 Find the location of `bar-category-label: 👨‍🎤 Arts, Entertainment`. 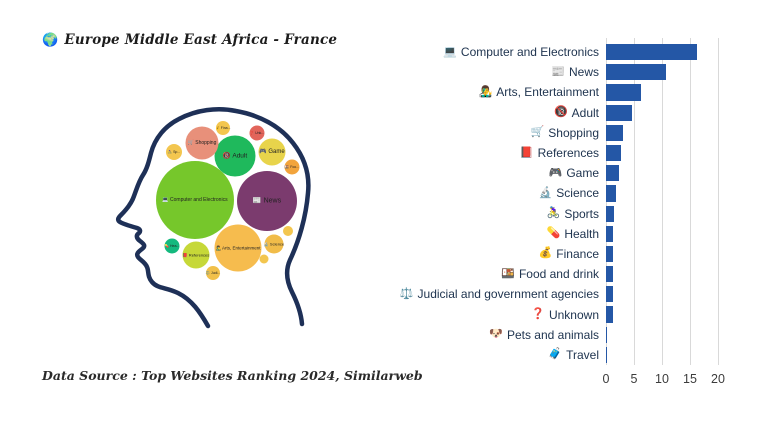

bar-category-label: 👨‍🎤 Arts, Entertainment is located at coordinates (490, 92).